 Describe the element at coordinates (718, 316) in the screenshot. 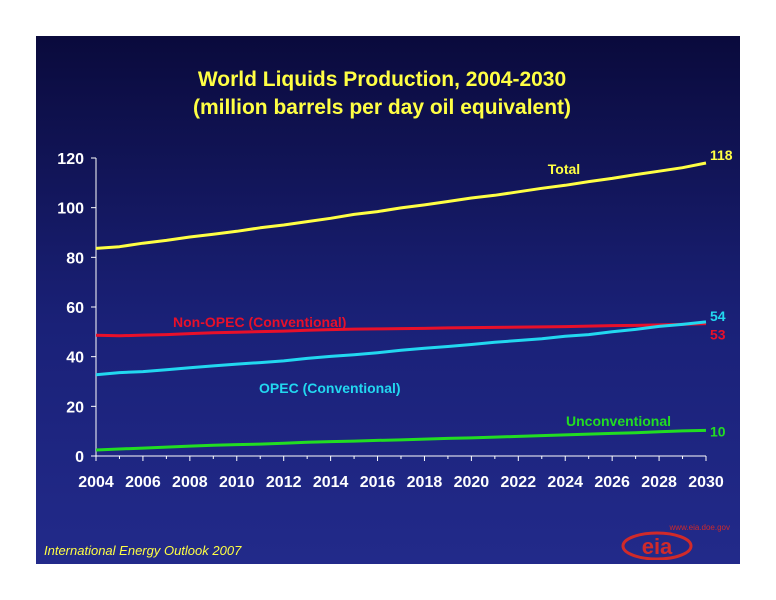

I see `series-end-value-label: 54` at that location.